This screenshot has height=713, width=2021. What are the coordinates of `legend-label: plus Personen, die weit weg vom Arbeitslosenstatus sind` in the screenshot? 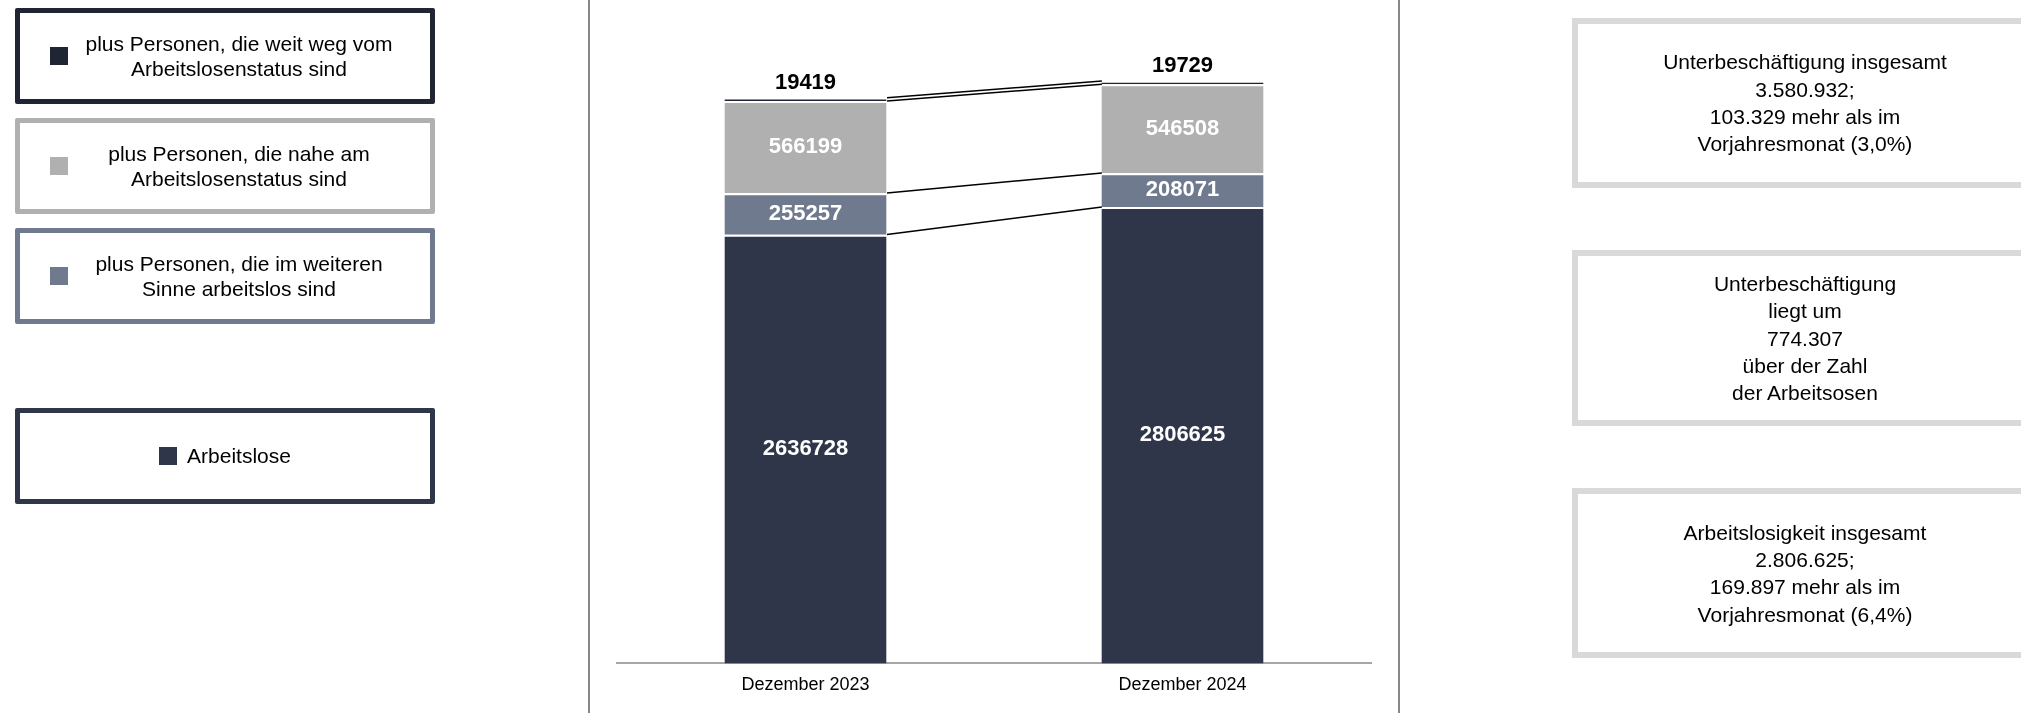 It's located at (239, 56).